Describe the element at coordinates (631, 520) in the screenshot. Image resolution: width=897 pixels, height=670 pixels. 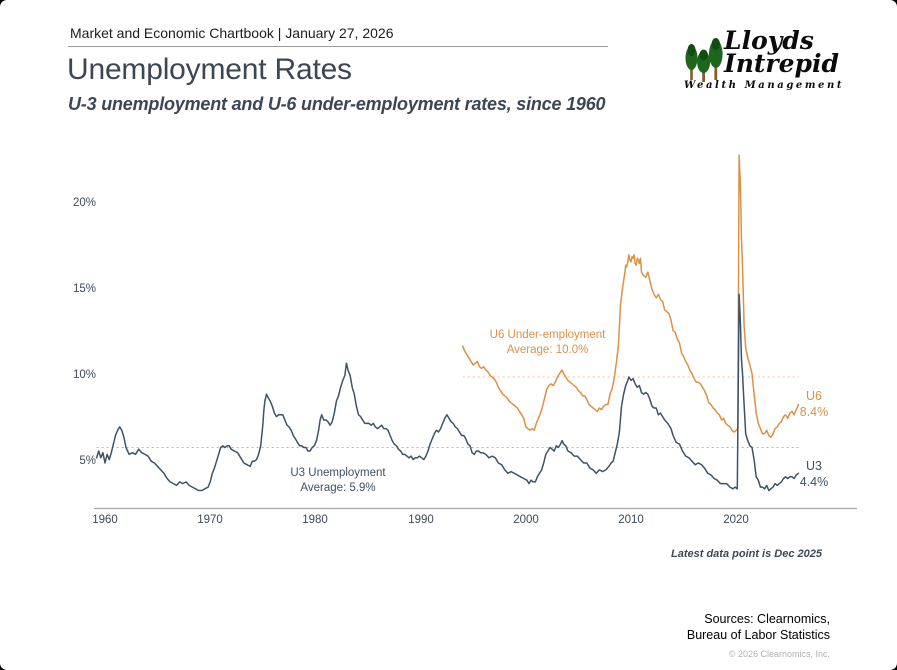
I see `x-tick-label: 2010` at that location.